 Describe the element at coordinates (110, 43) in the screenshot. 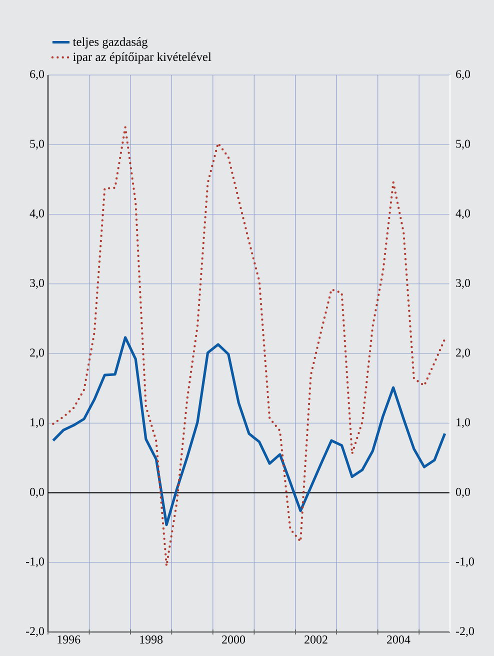

I see `legend-label: teljes gazdaság` at that location.